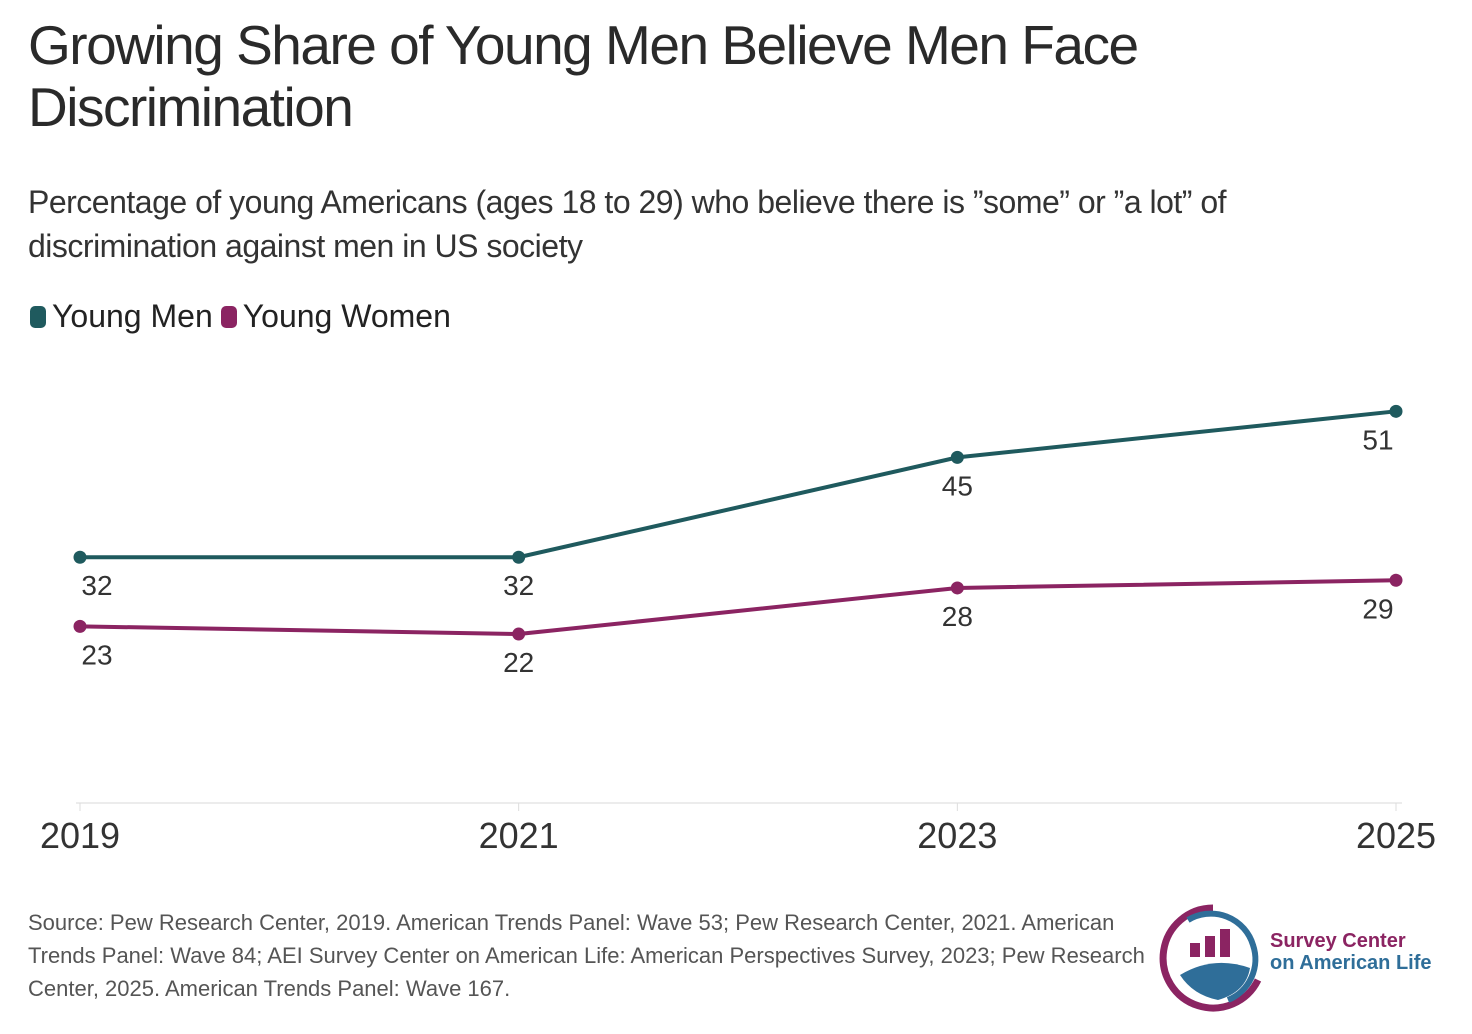 The height and width of the screenshot is (1034, 1472). What do you see at coordinates (80, 835) in the screenshot?
I see `x-tick-label: 2019` at bounding box center [80, 835].